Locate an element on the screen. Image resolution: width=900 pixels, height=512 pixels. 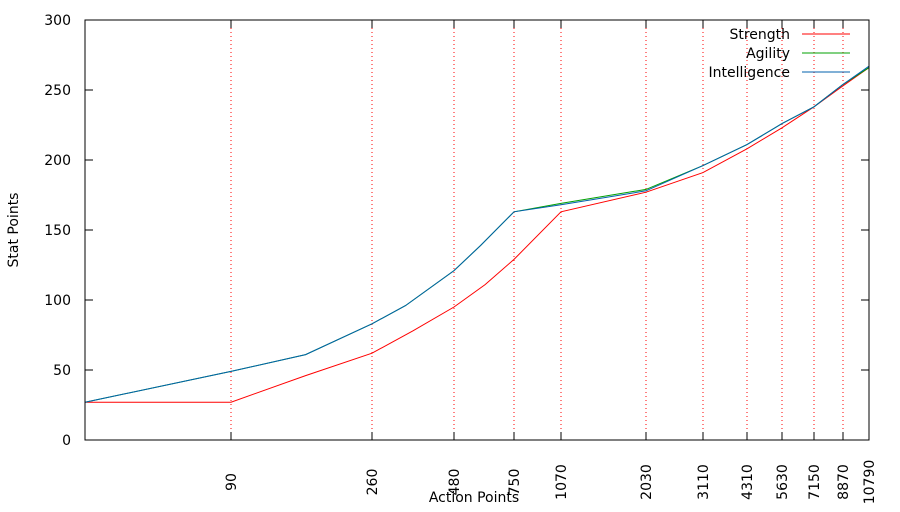
x-tick-label: 480 is located at coordinates (455, 482).